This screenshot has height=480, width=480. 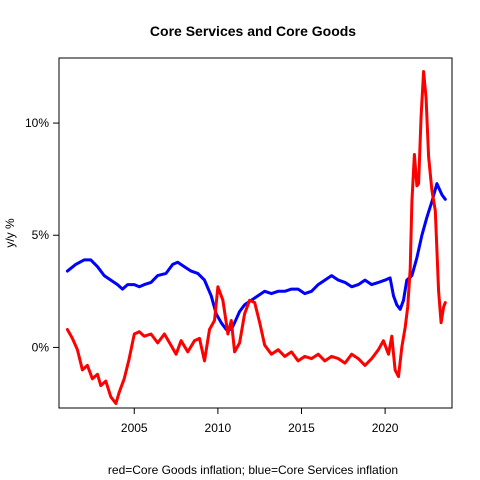 I want to click on x-tick-label: 2015, so click(x=301, y=428).